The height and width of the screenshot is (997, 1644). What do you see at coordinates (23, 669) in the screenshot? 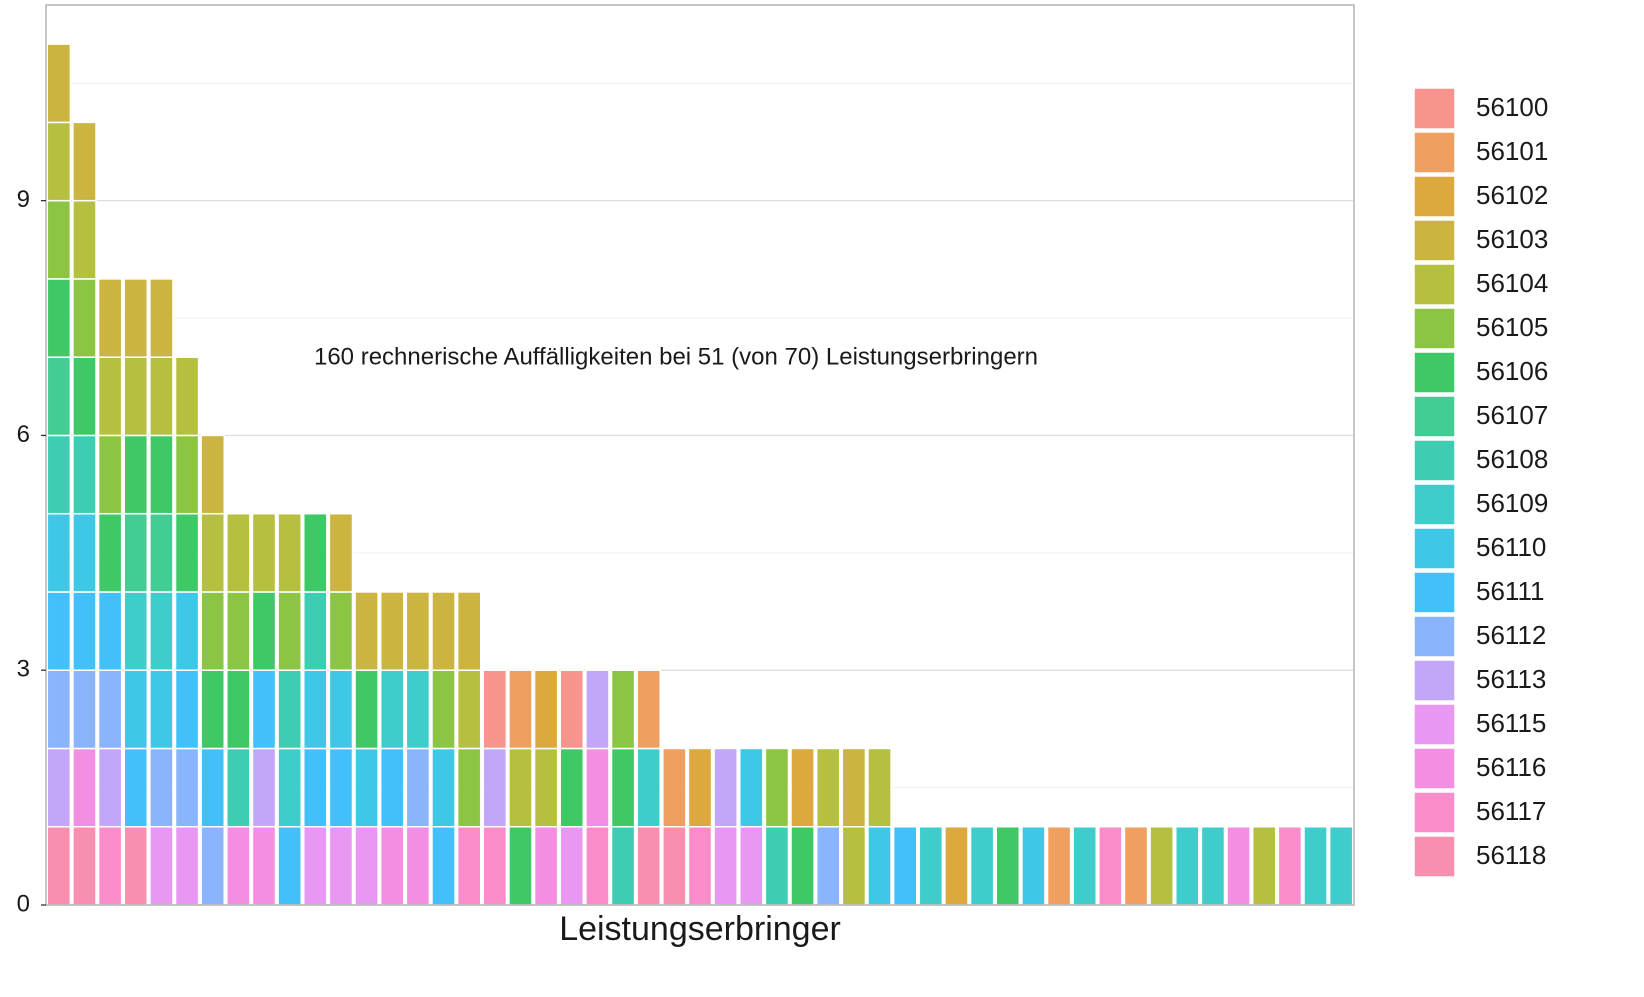
I see `y-tick-label: 3` at bounding box center [23, 669].